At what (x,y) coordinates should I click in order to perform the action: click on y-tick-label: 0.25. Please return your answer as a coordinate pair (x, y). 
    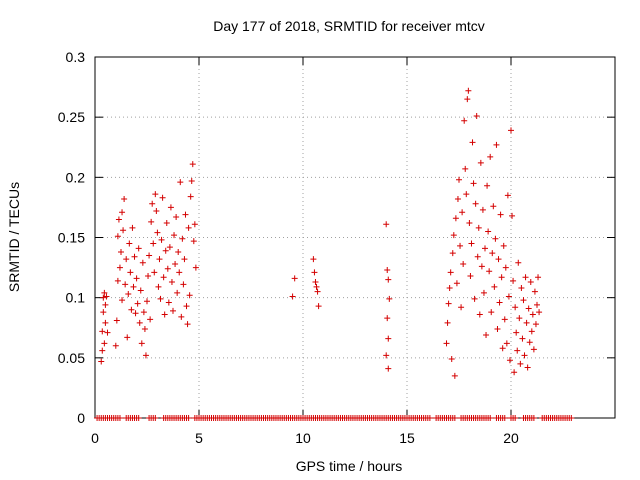
    Looking at the image, I should click on (71, 117).